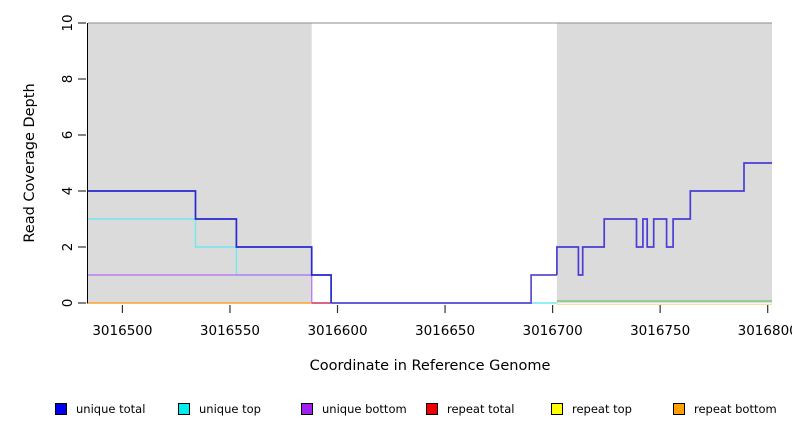  What do you see at coordinates (122, 331) in the screenshot?
I see `x-tick-label: 3016500` at bounding box center [122, 331].